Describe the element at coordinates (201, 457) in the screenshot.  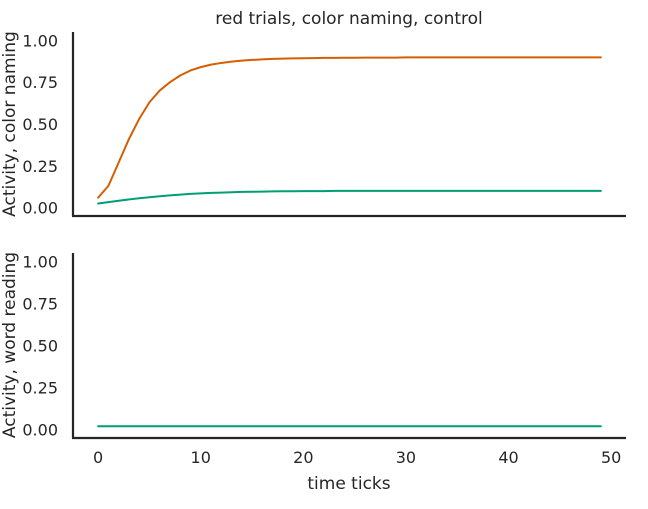
I see `x-tick-label: 10` at that location.